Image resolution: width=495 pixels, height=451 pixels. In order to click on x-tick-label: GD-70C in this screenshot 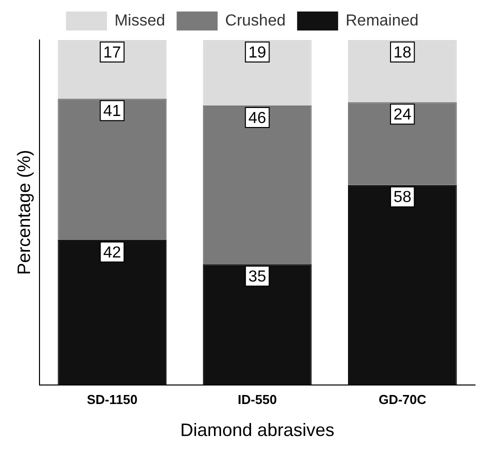, I will do `click(402, 400)`.